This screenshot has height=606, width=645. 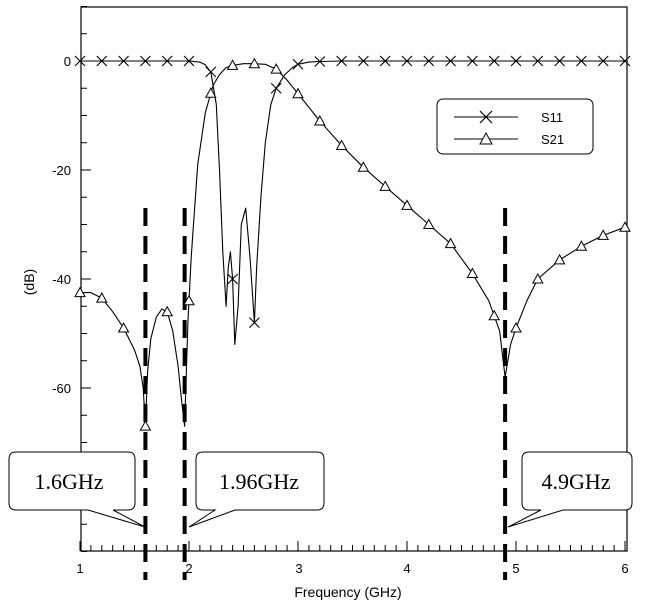 I want to click on y-tick-labels: 0 -20 -40 -60, so click(x=61, y=225).